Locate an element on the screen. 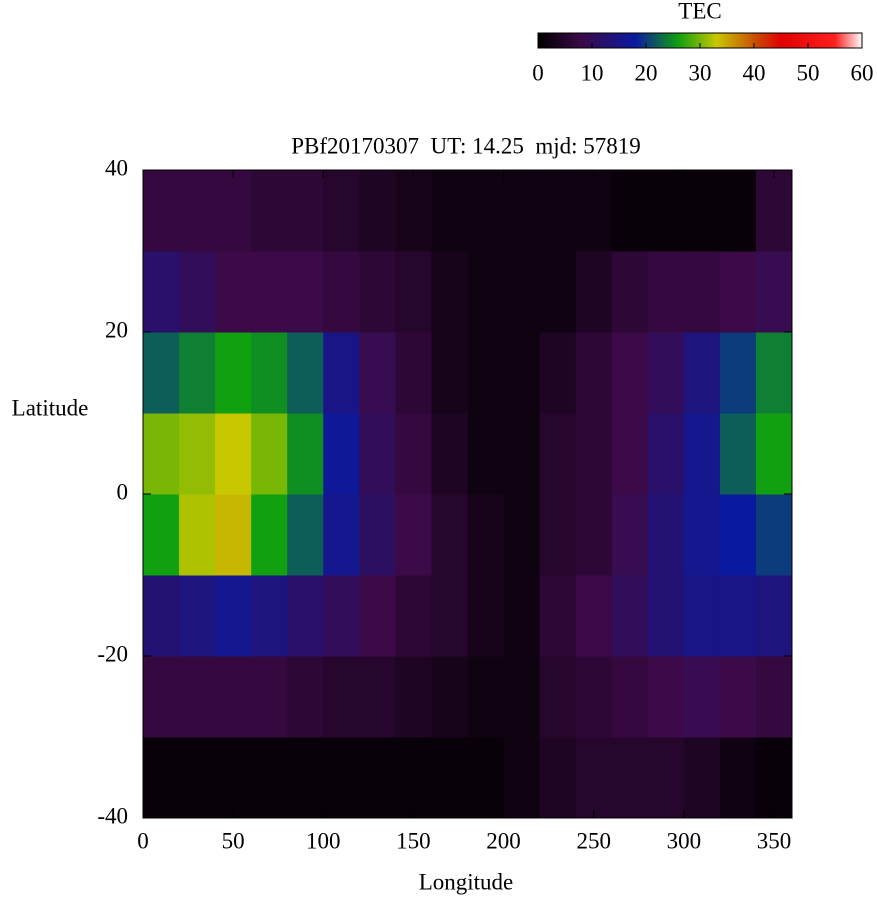 The image size is (877, 900). x-tick-label: 250 is located at coordinates (593, 840).